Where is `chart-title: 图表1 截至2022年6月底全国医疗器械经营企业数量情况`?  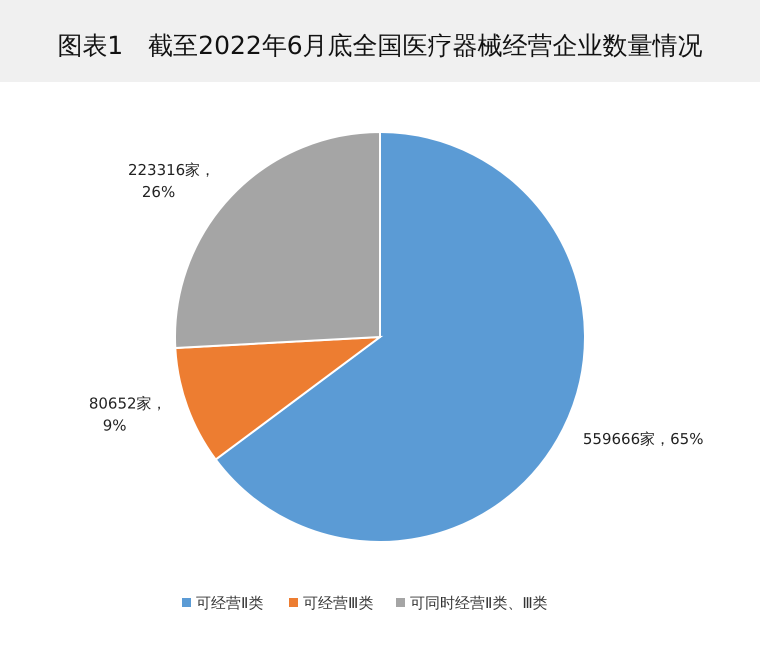
chart-title: 图表1 截至2022年6月底全国医疗器械经营企业数量情况 is located at coordinates (380, 45).